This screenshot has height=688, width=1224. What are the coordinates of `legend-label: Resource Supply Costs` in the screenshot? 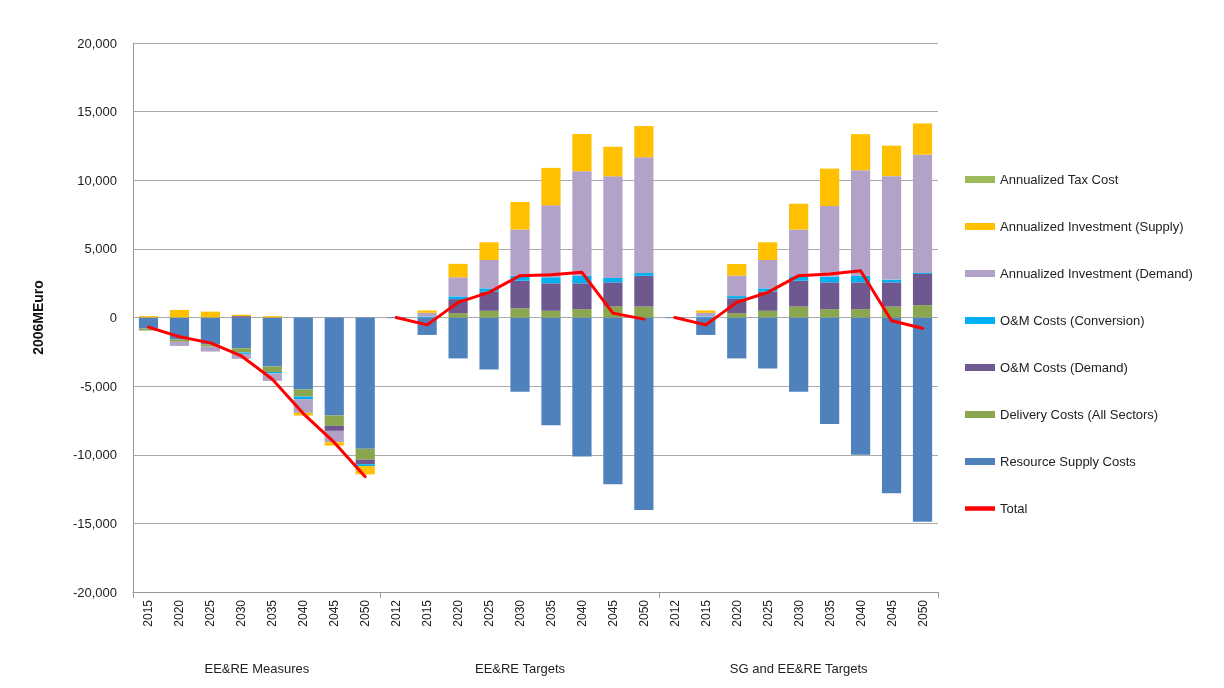 It's located at (1068, 461).